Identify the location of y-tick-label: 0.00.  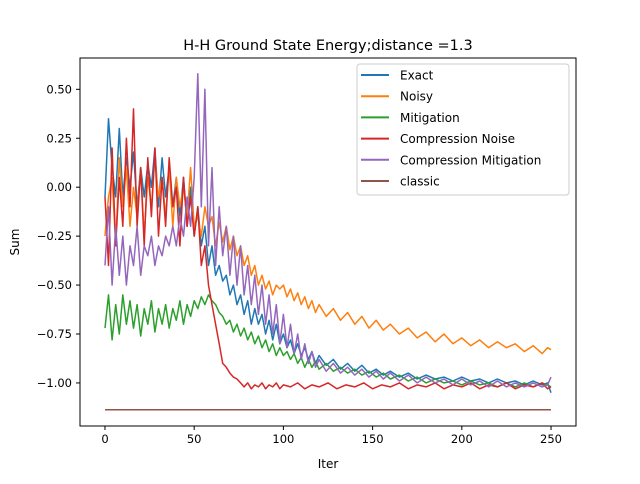
(59, 187).